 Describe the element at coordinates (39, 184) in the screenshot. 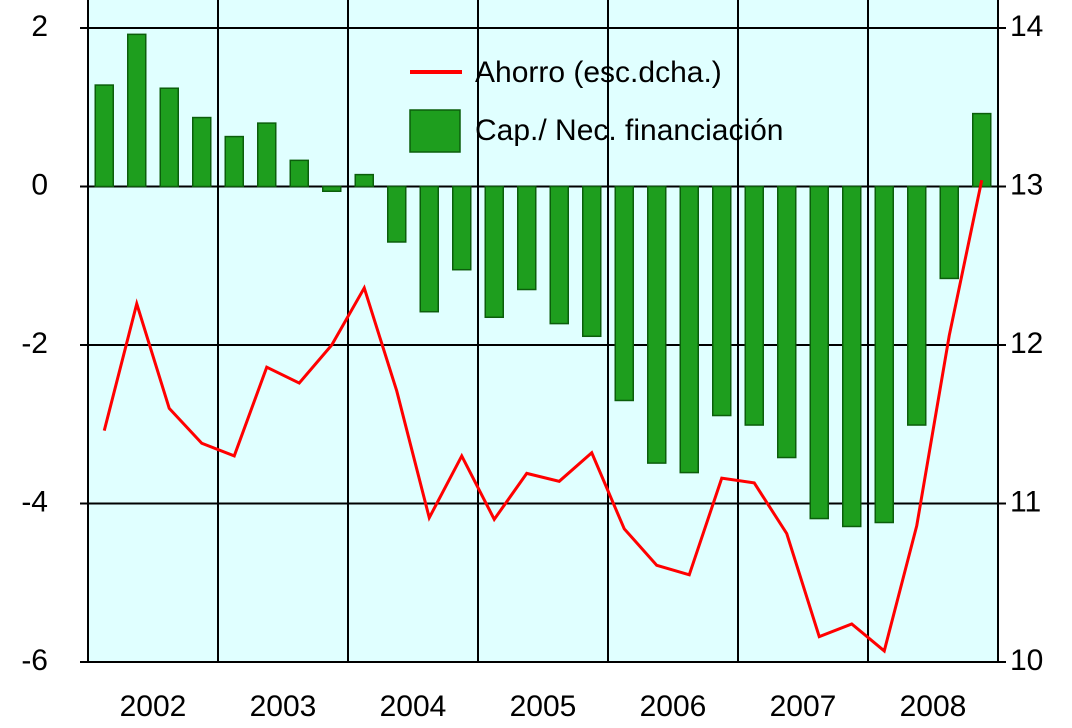

I see `y-tick-label: 0` at that location.